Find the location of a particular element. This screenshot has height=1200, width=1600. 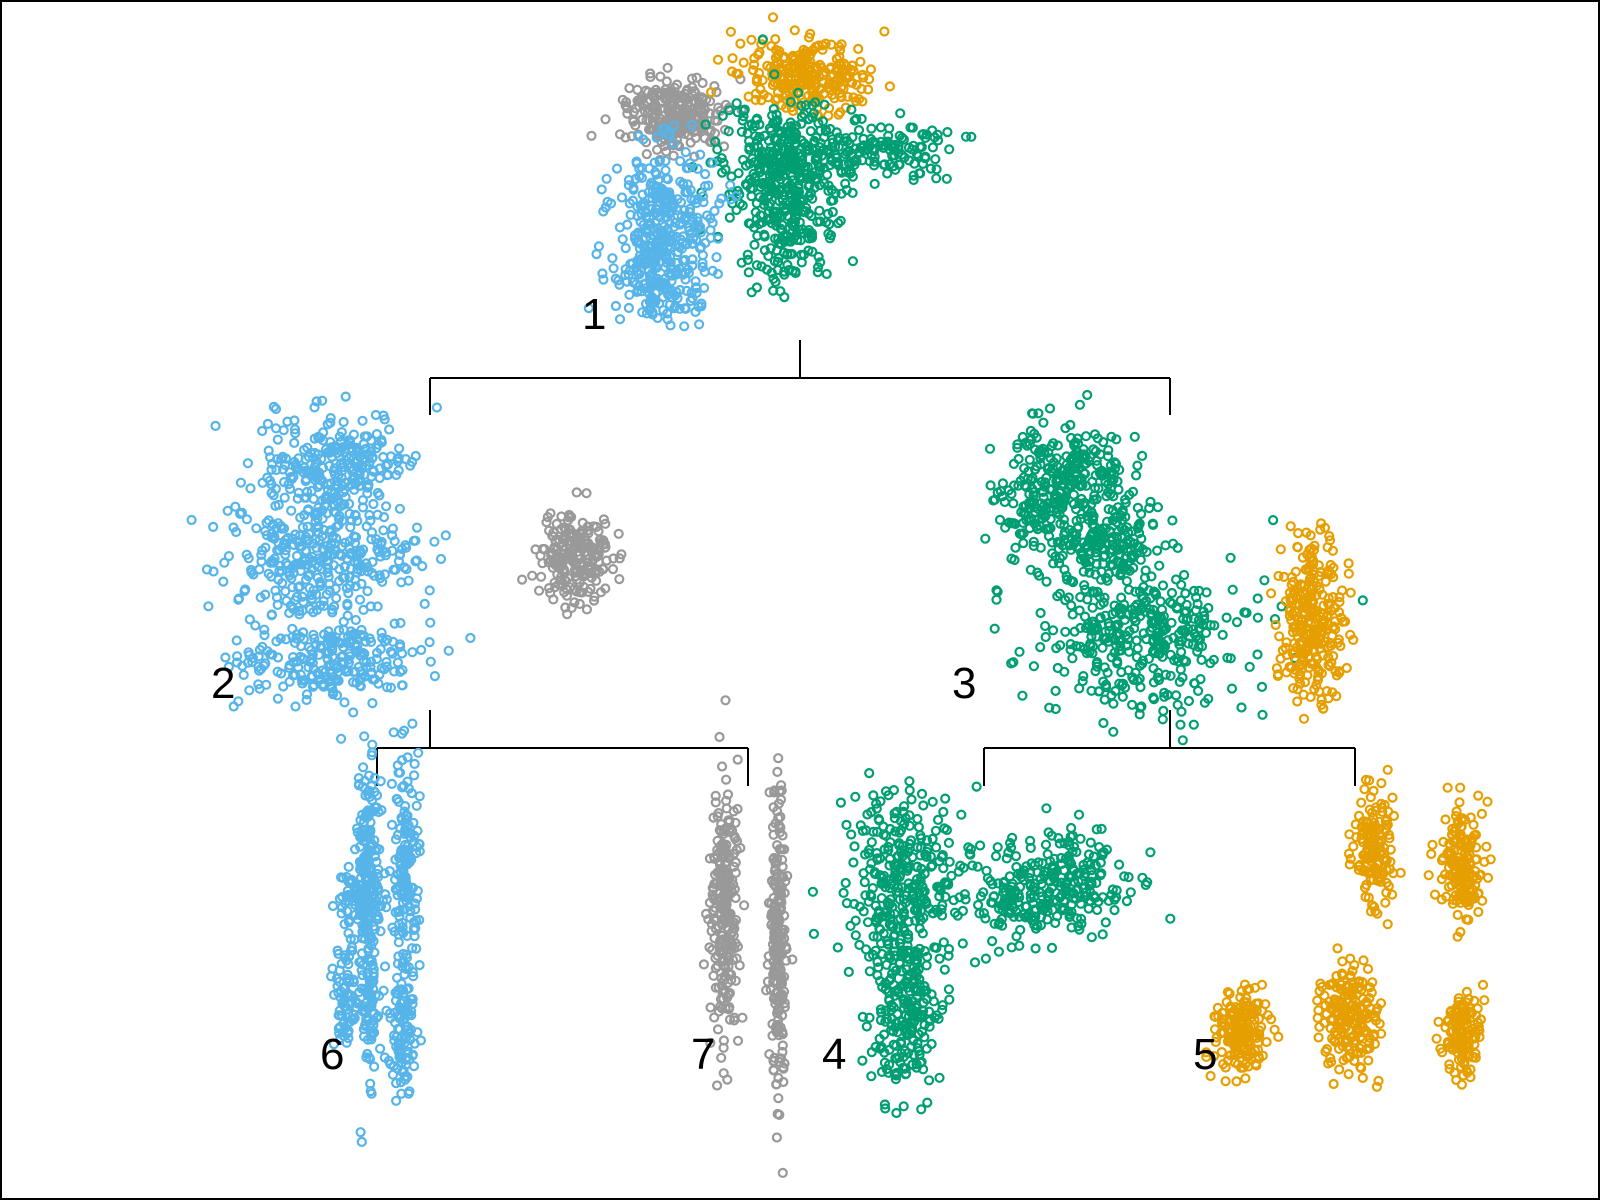

cluster-n1-grey is located at coordinates (666, 114).